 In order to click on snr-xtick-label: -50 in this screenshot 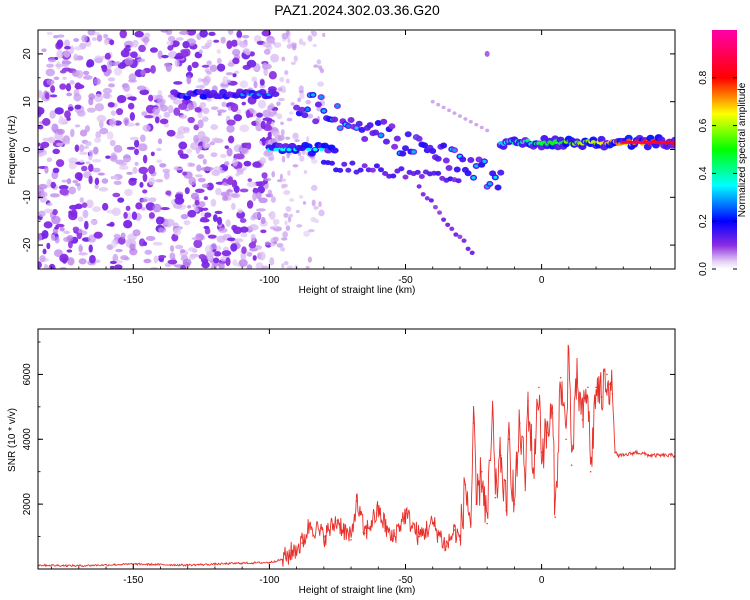, I will do `click(405, 580)`.